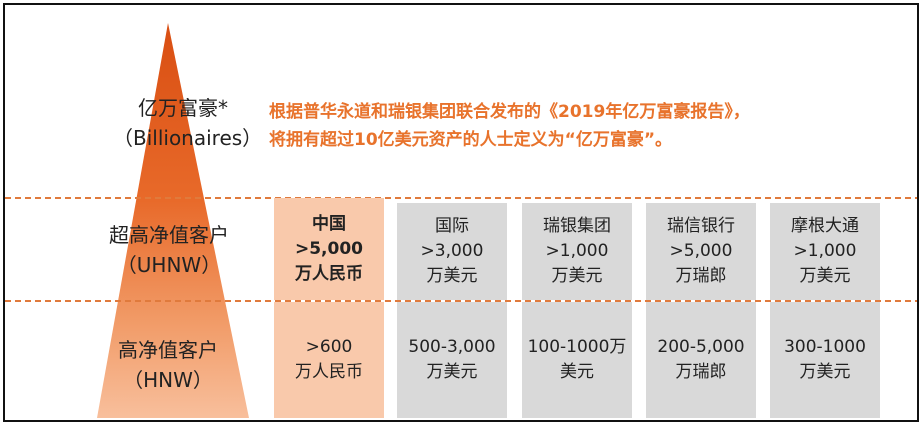 The image size is (922, 425). Describe the element at coordinates (169, 265) in the screenshot. I see `tier-uhnw-en: （UHNW）` at that location.